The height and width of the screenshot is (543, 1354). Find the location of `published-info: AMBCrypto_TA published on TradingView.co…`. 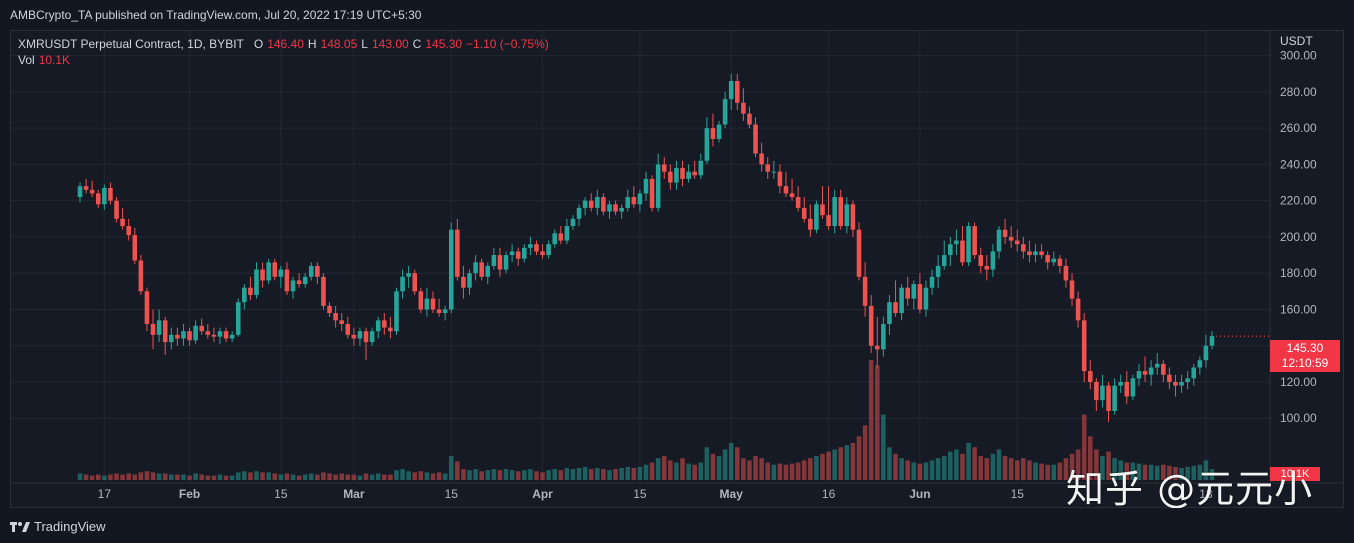

published-info: AMBCrypto_TA published on TradingView.co… is located at coordinates (216, 15).